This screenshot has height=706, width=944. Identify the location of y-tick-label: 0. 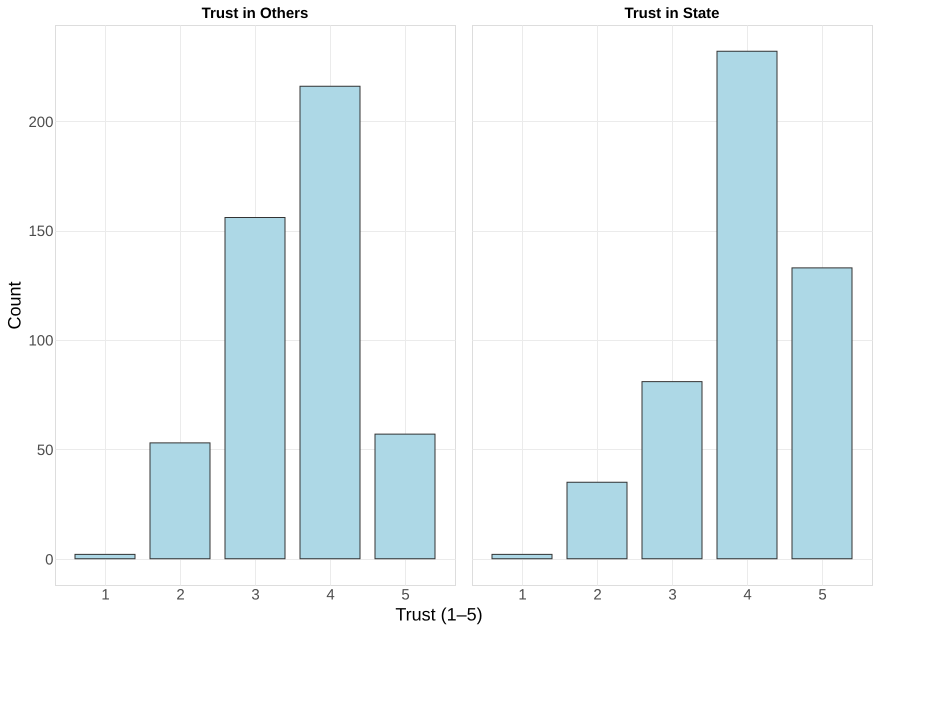
(49, 559).